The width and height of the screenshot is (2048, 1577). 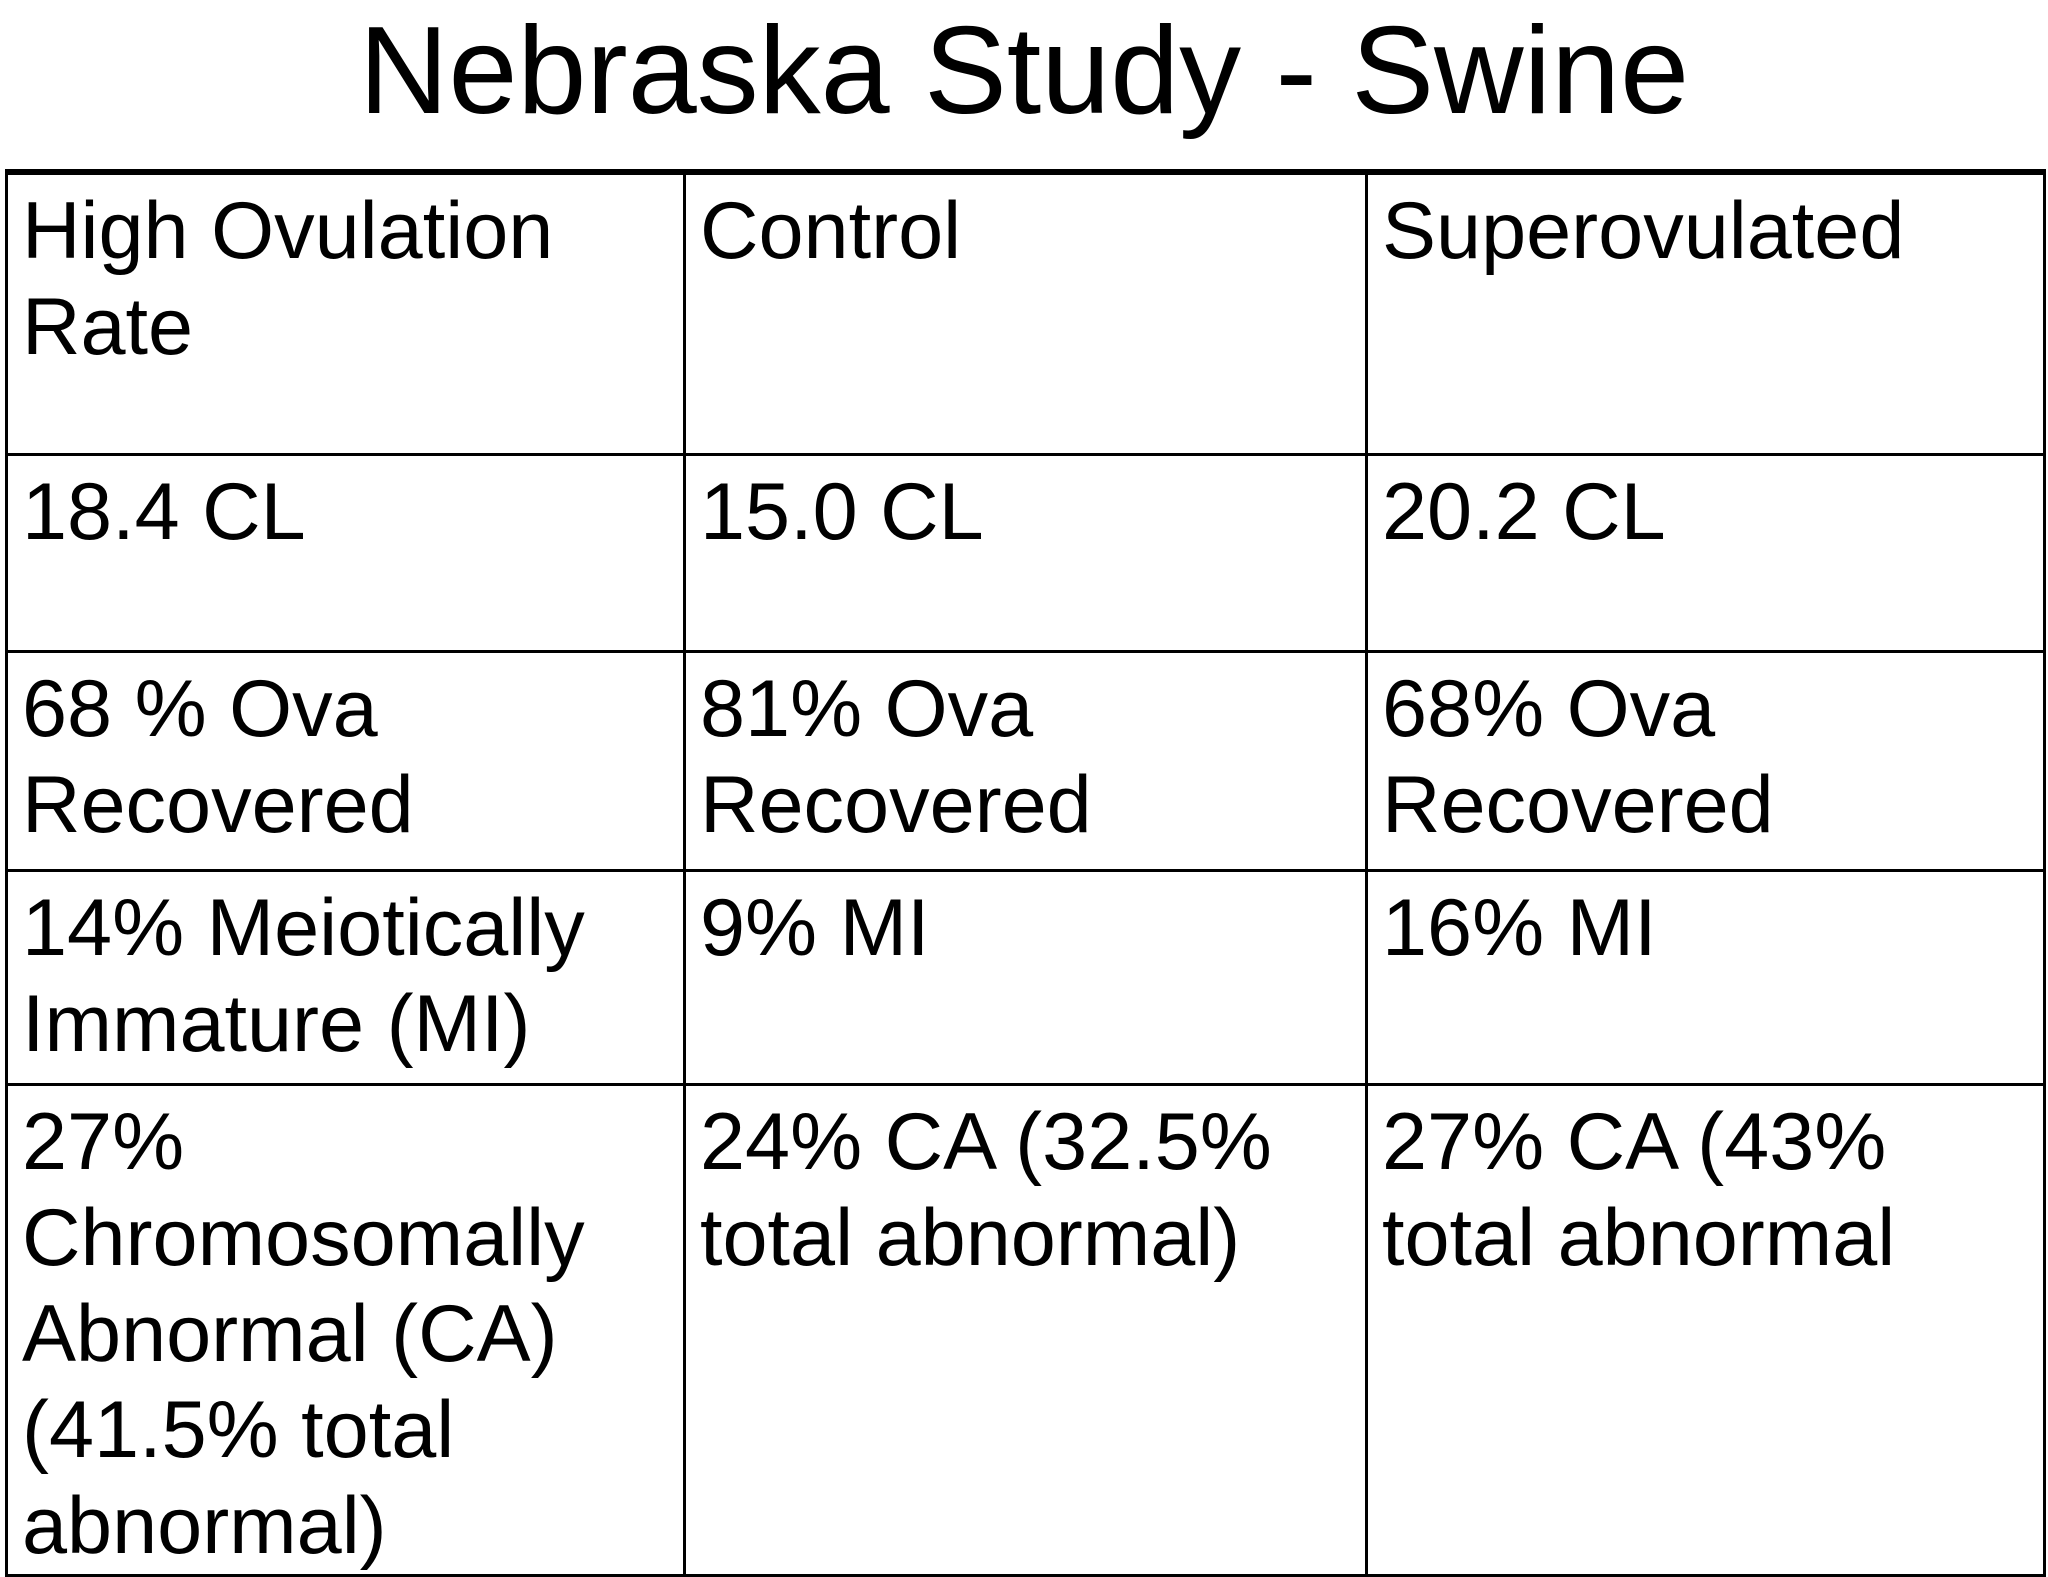 What do you see at coordinates (1705, 977) in the screenshot?
I see `table-cell: 16% MI` at bounding box center [1705, 977].